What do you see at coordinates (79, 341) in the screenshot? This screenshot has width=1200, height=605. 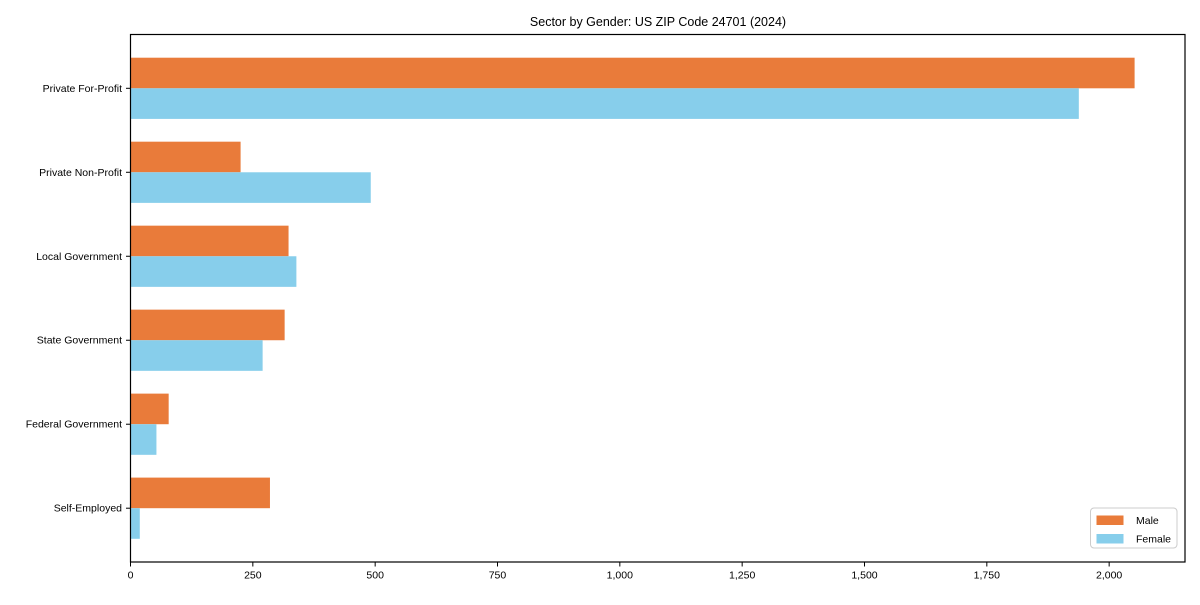 I see `category-label-4: State Government` at bounding box center [79, 341].